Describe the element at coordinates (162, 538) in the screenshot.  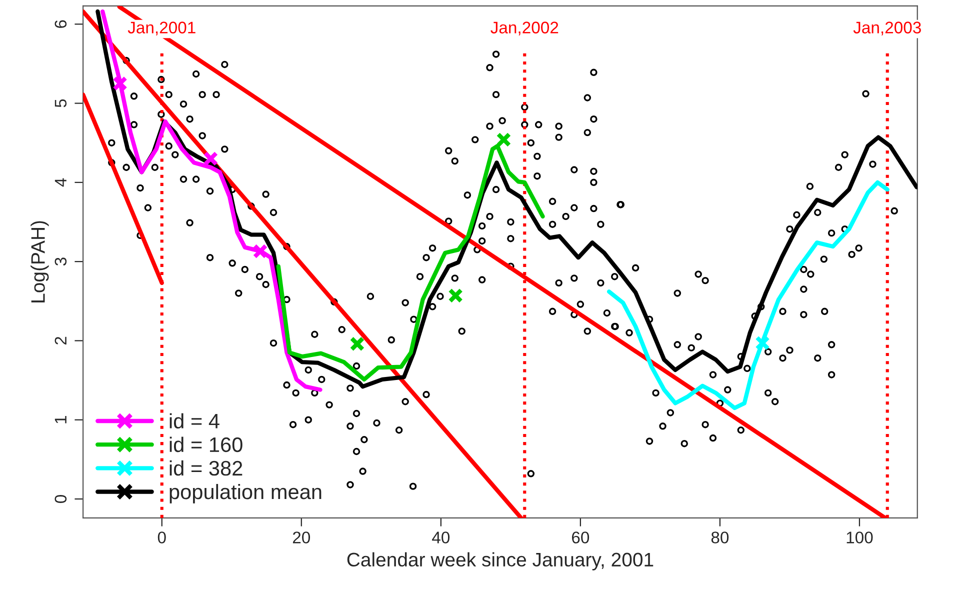
I see `x-tick-label: 0` at that location.